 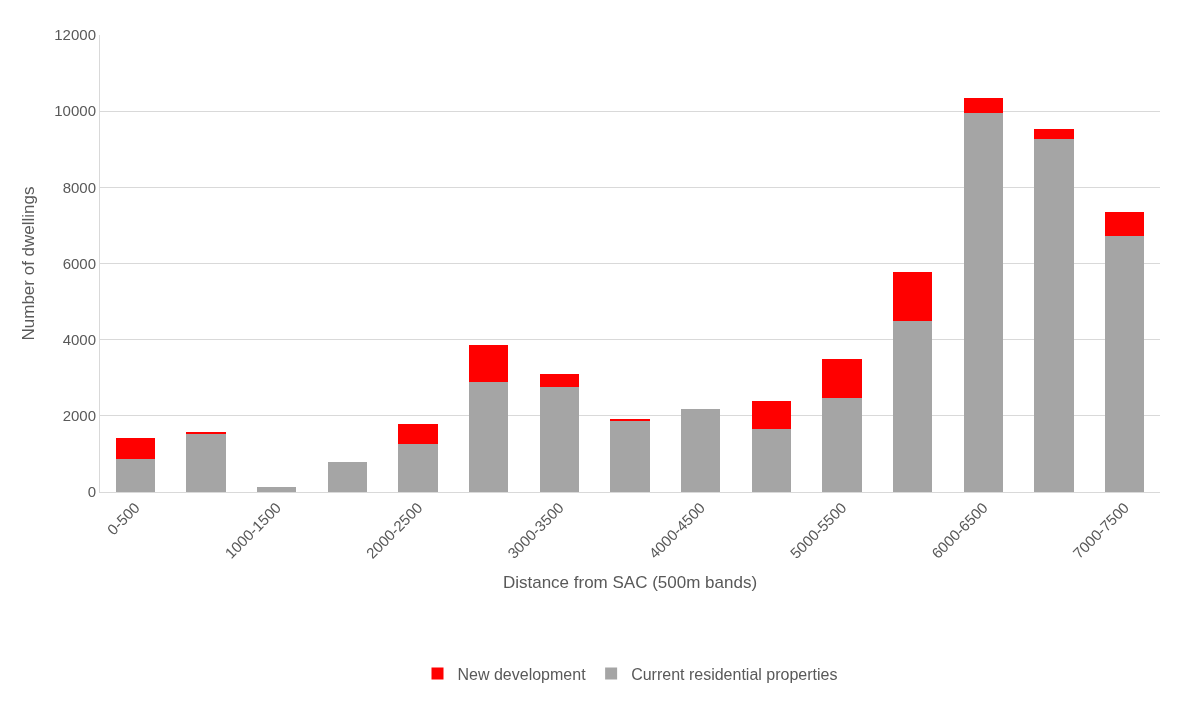 I want to click on y-tick-label: 2000, so click(x=79, y=416).